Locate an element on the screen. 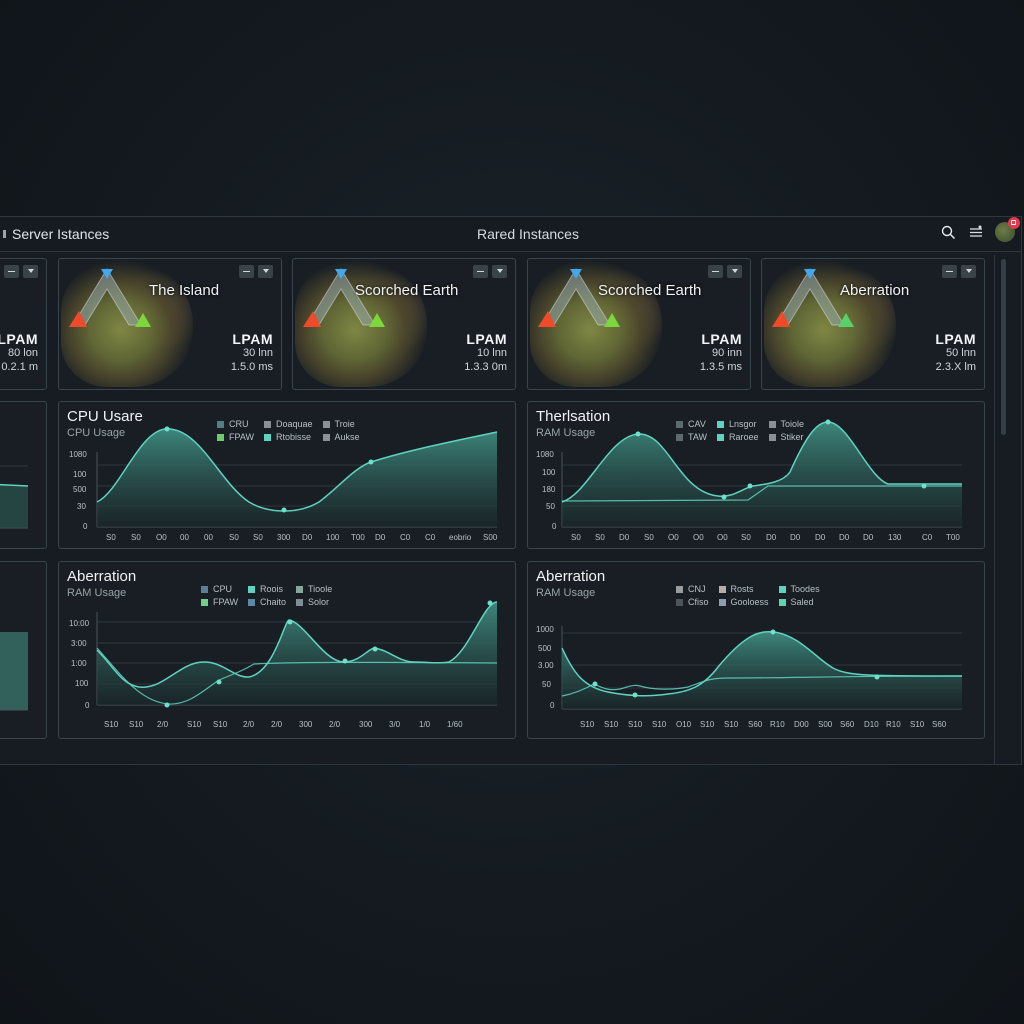  legend-label: Rosts is located at coordinates (742, 589).